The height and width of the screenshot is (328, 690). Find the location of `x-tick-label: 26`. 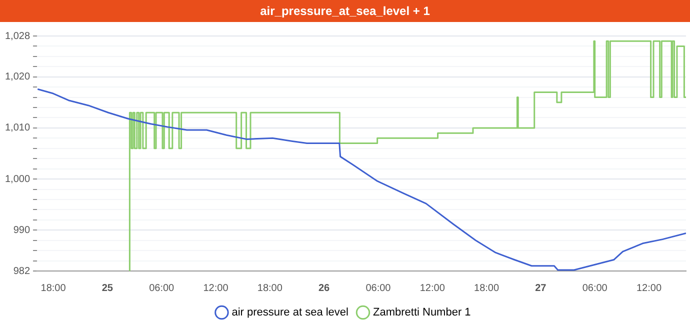

x-tick-label: 26 is located at coordinates (324, 288).